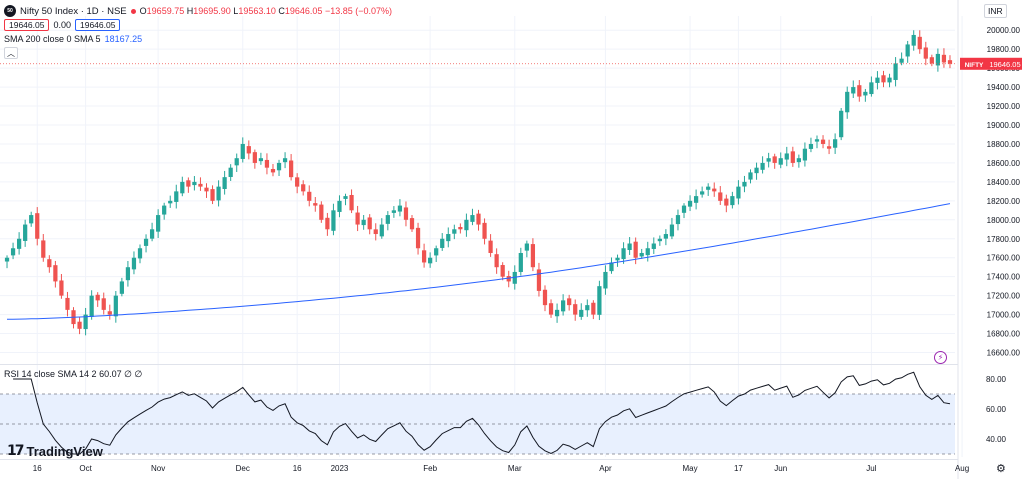 This screenshot has width=1024, height=479. I want to click on tradingview-mark: 17, so click(16, 451).